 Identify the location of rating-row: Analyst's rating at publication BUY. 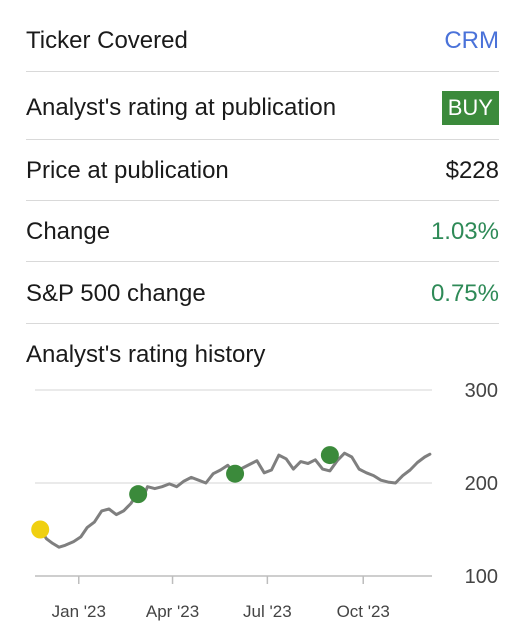
(262, 108).